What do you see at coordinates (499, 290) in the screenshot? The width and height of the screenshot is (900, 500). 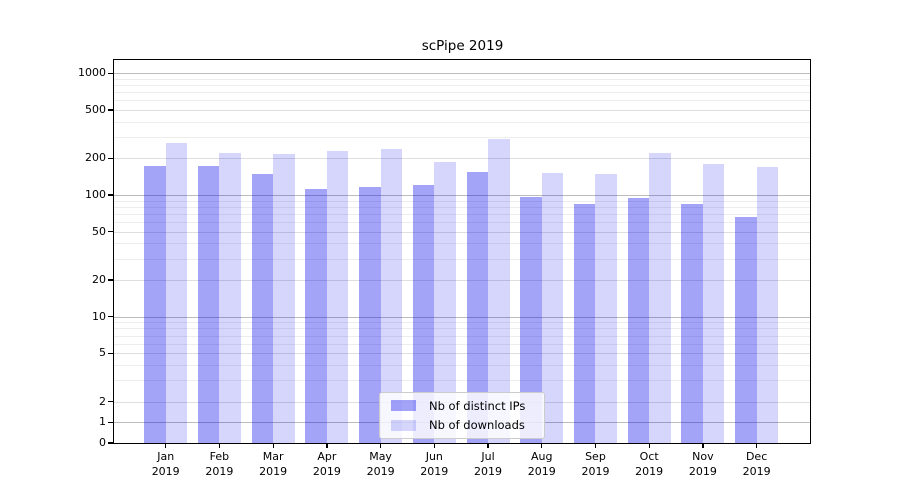 I see `bar-downloads-jul` at bounding box center [499, 290].